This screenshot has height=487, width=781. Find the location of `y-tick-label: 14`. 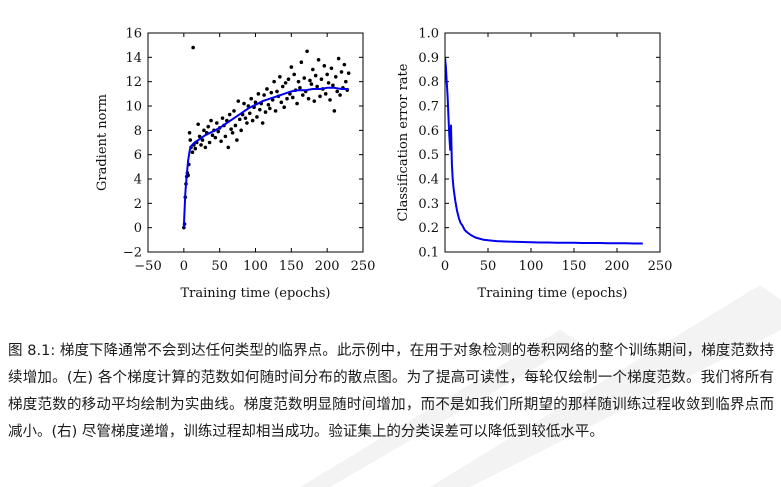

y-tick-label: 14 is located at coordinates (133, 58).